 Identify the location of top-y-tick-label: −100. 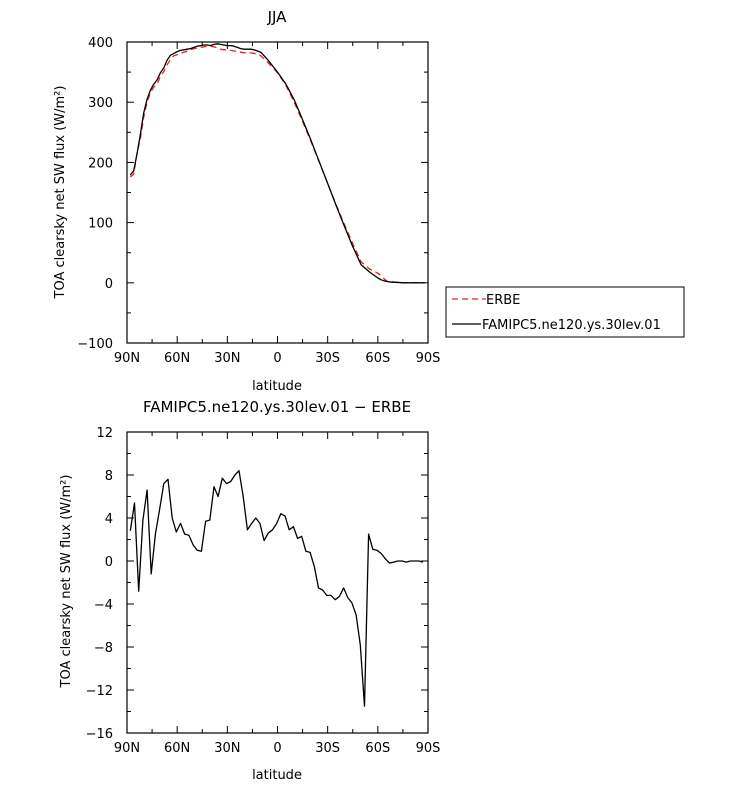
(95, 344).